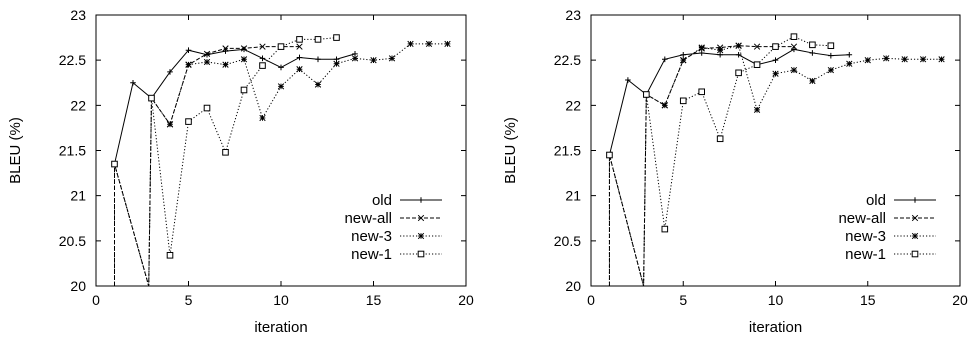 Image resolution: width=972 pixels, height=340 pixels. I want to click on series-new-all, so click(702, 164).